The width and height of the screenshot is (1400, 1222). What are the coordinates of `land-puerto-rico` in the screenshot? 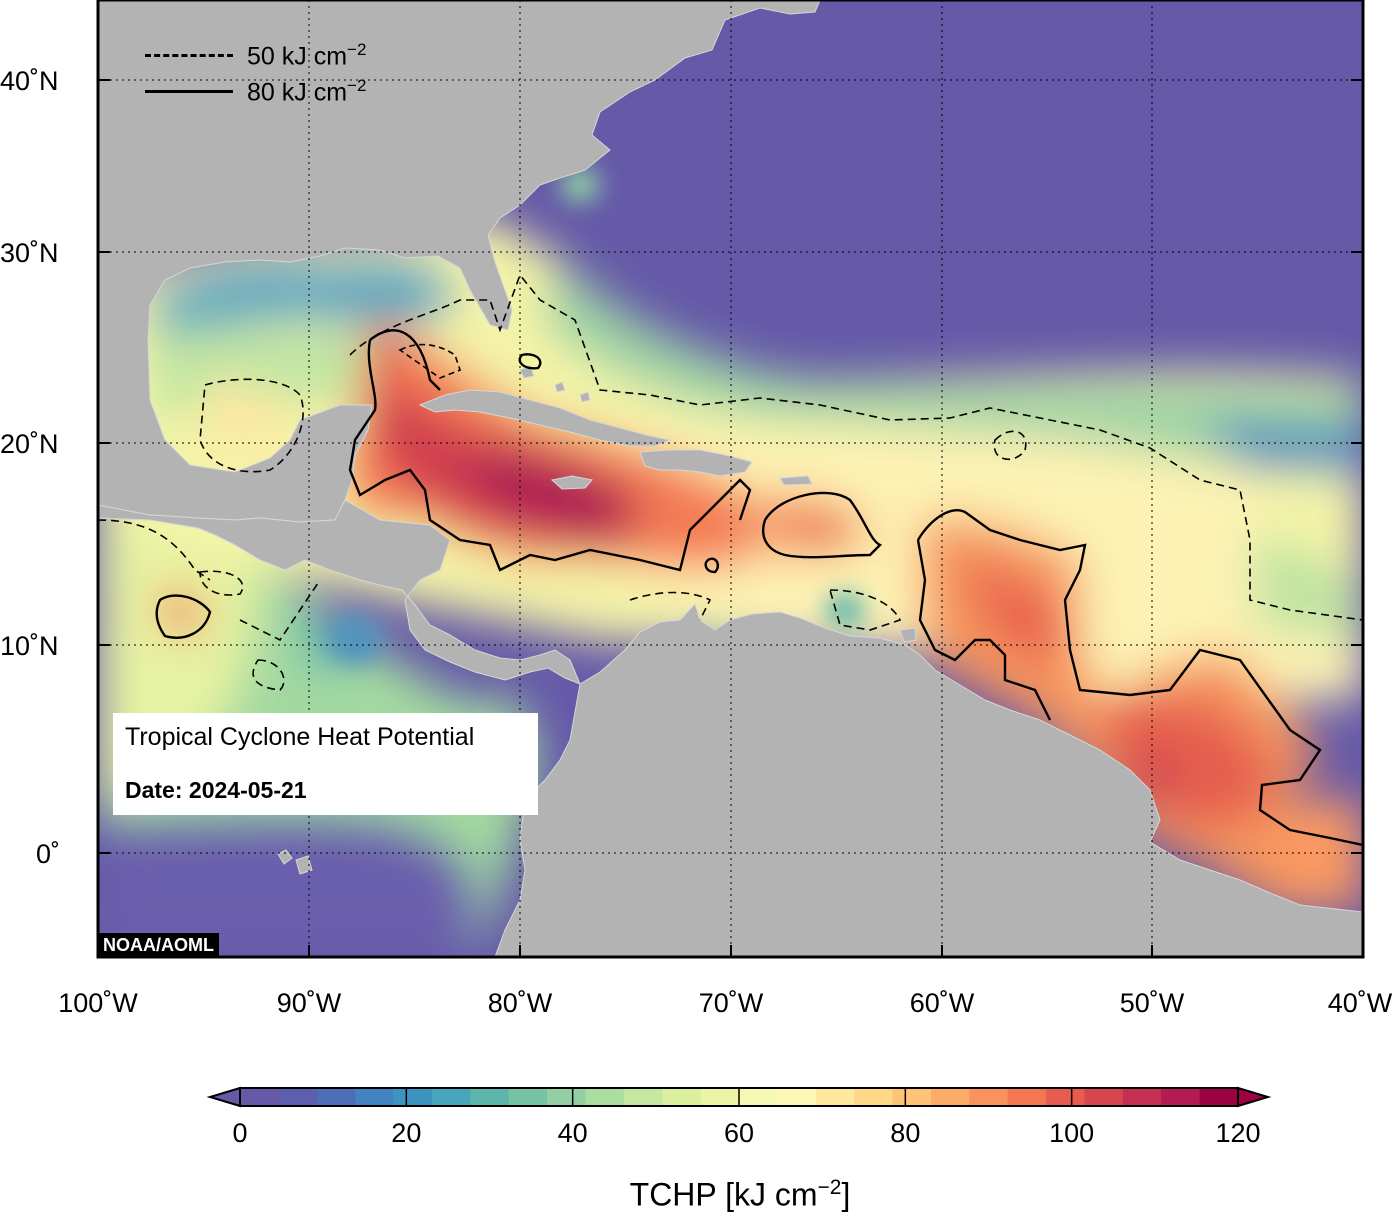 It's located at (796, 480).